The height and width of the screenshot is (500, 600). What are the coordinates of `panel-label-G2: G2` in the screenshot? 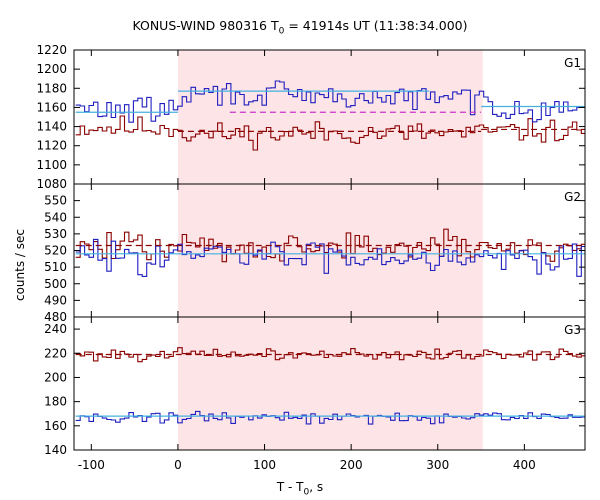 It's located at (572, 197).